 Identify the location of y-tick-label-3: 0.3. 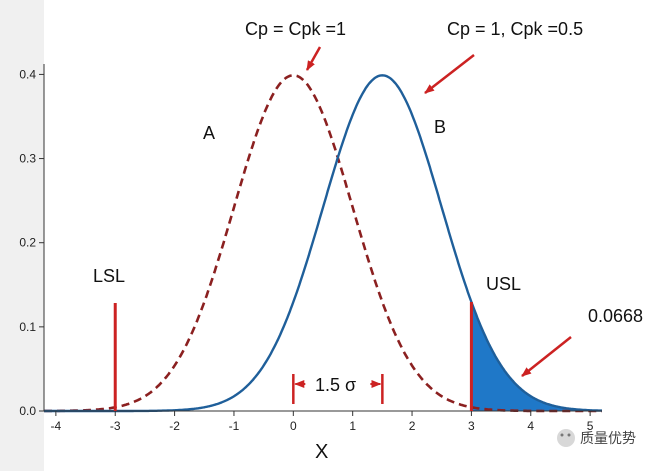
(27, 159).